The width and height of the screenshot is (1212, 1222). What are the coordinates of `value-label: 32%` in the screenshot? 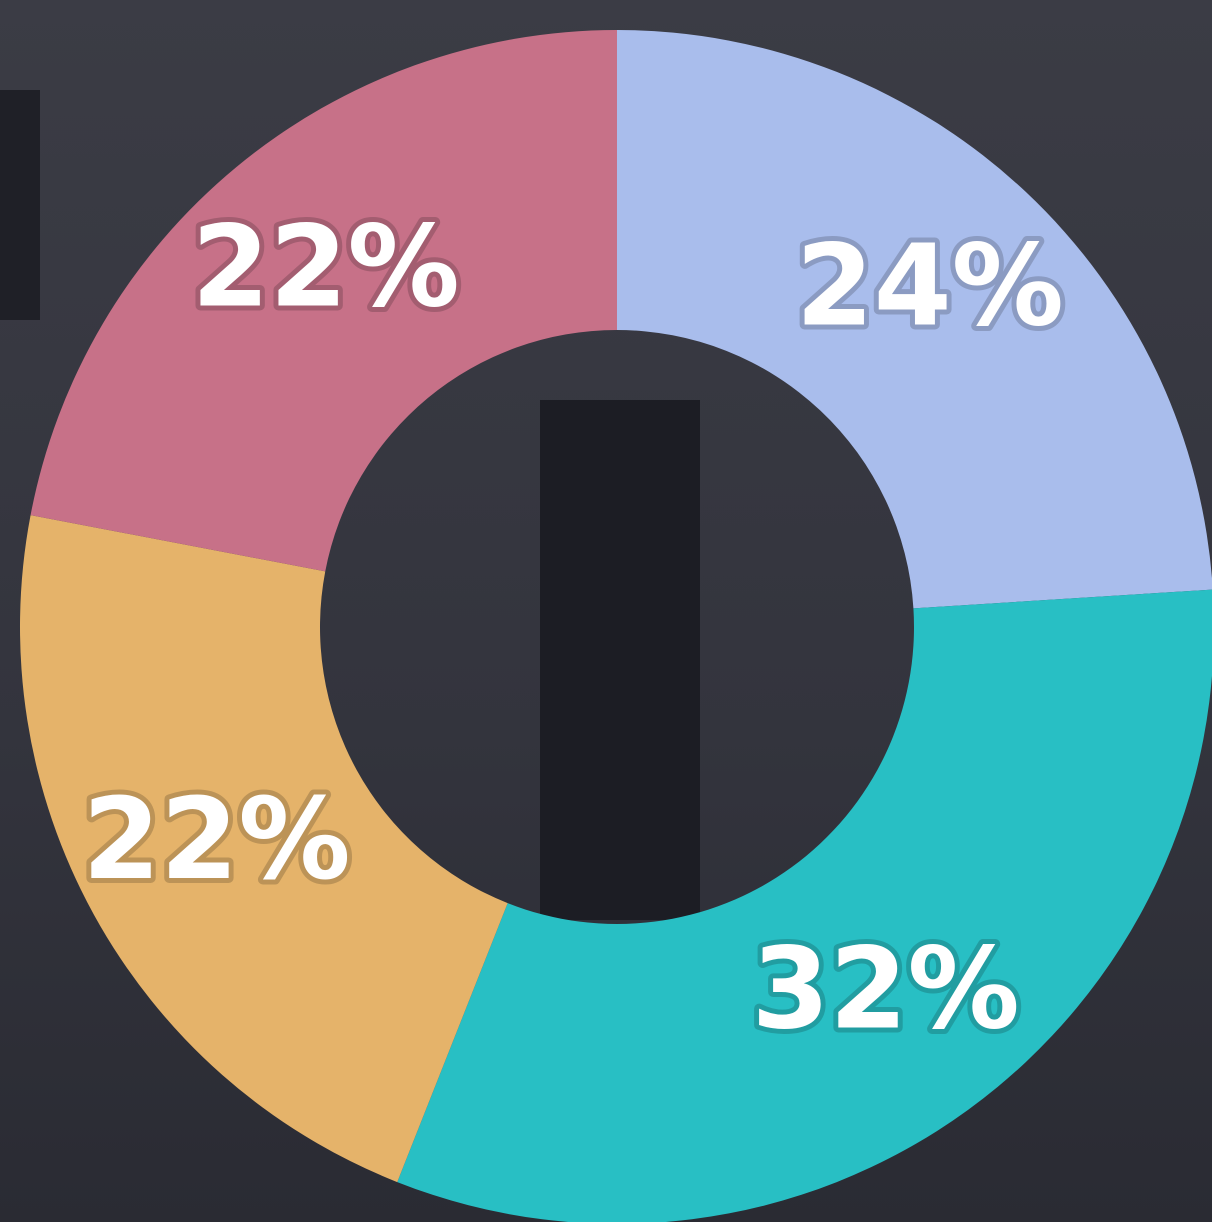 It's located at (886, 989).